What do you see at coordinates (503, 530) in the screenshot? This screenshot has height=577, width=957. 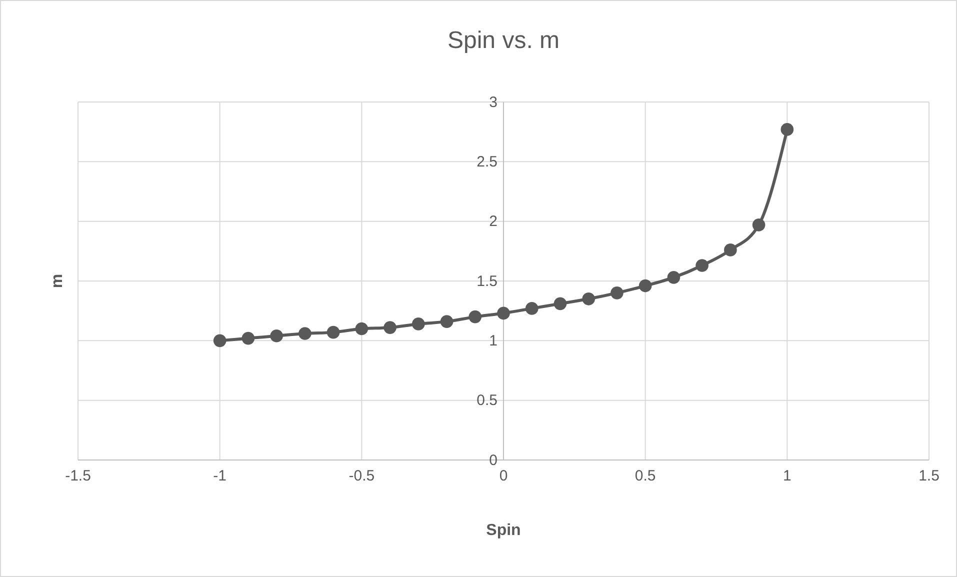 I see `x-axis-title: Spin` at bounding box center [503, 530].